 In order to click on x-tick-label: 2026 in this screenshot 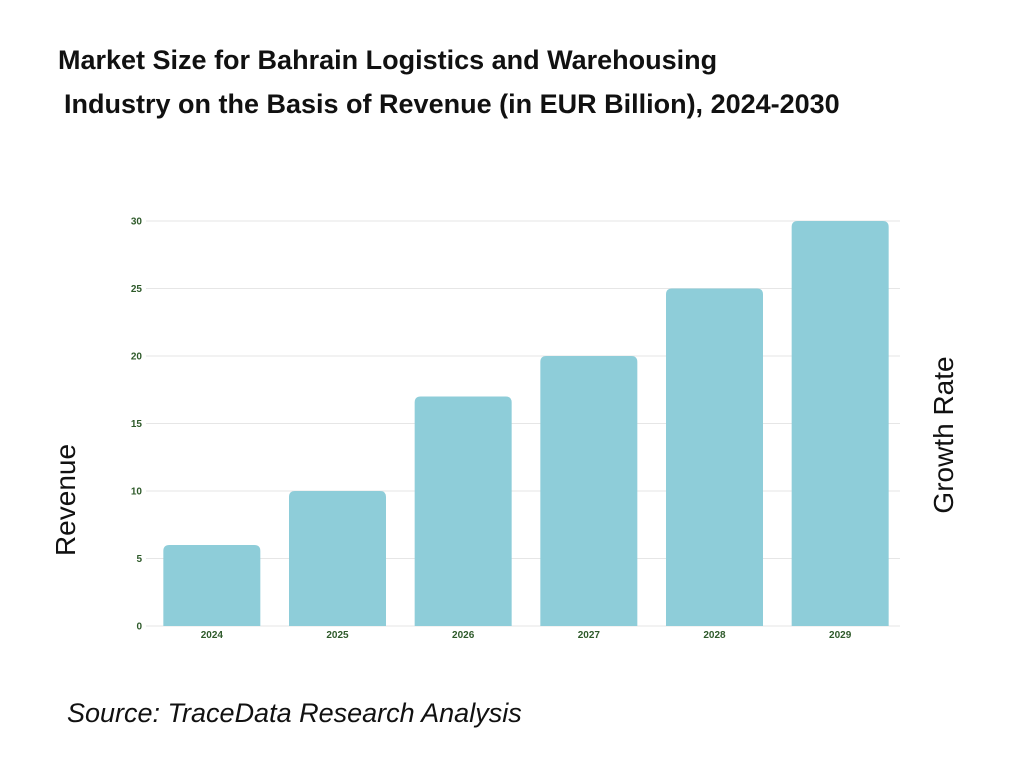, I will do `click(463, 635)`.